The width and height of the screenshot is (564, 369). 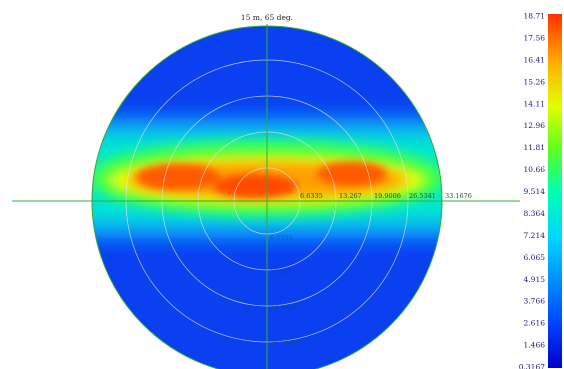 I want to click on colorbar-tick-label: 17.56, so click(x=535, y=37).